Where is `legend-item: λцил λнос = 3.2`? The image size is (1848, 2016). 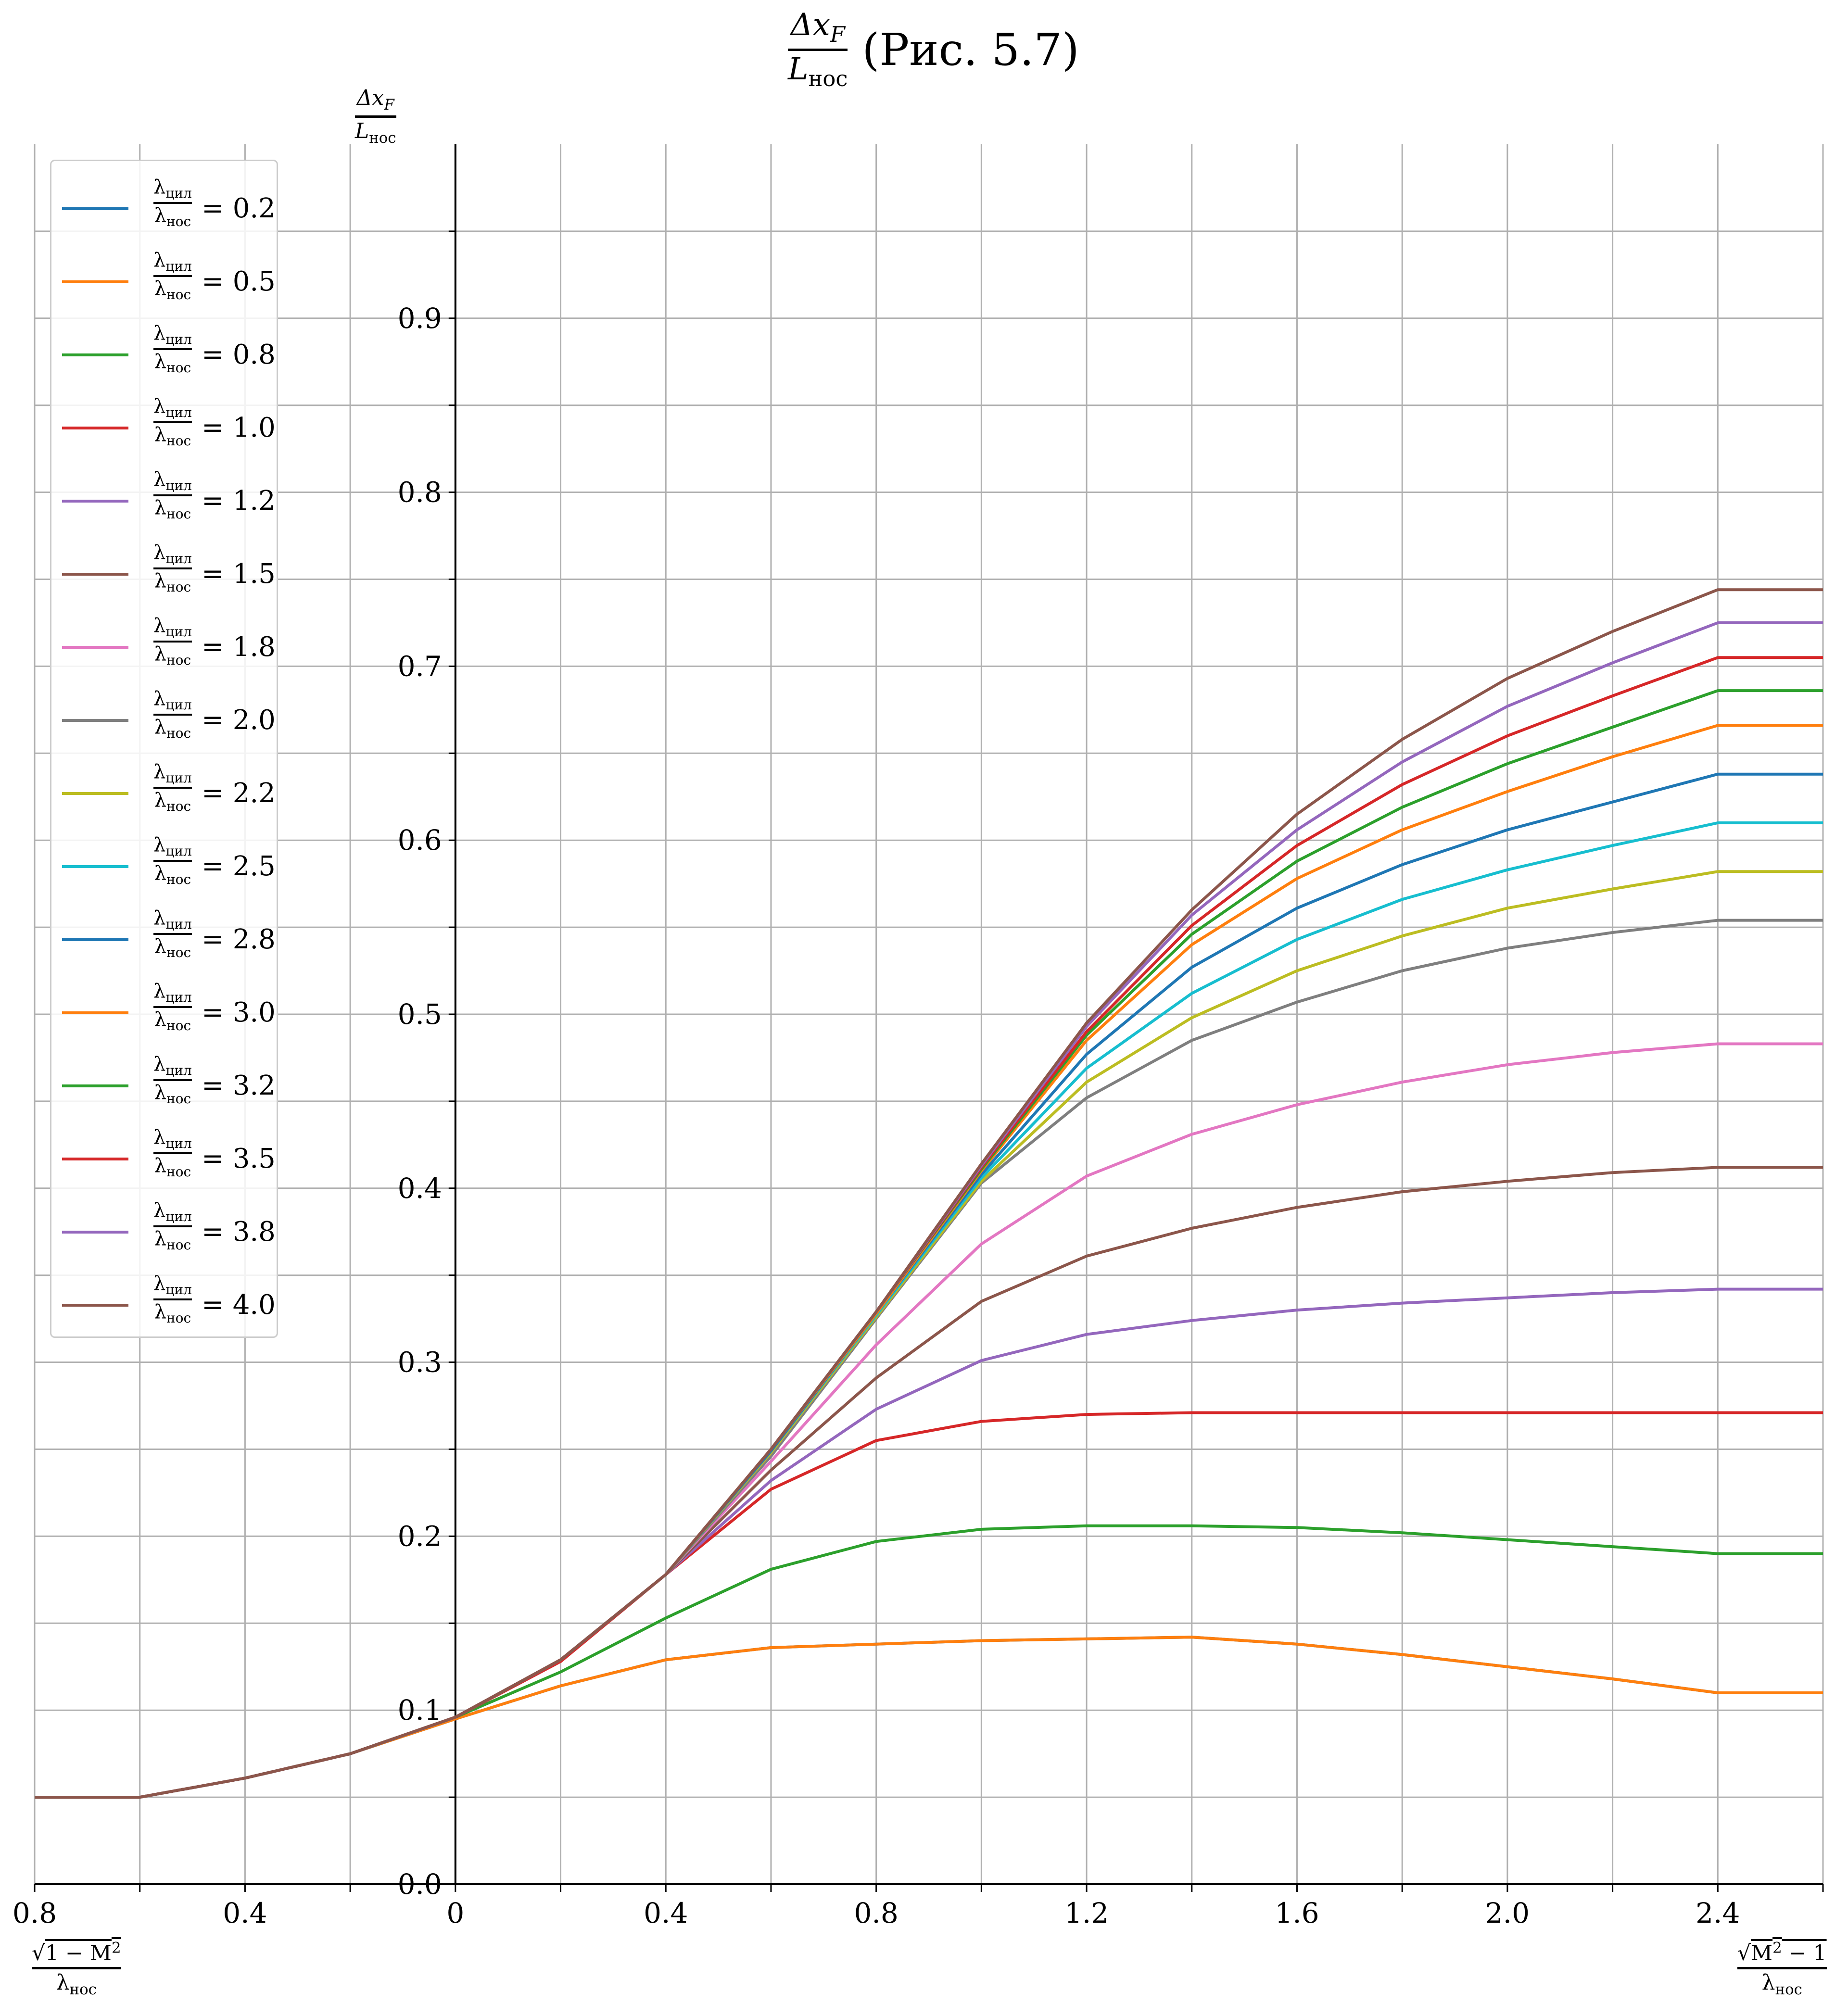
legend-item: λцил λнос = 3.2 is located at coordinates (164, 1085).